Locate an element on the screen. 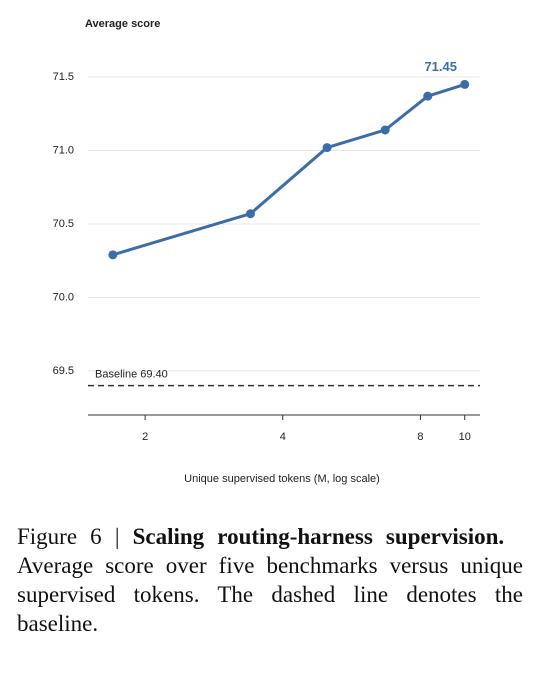 This screenshot has width=550, height=680. baseline-label: Baseline 69.40 is located at coordinates (131, 375).